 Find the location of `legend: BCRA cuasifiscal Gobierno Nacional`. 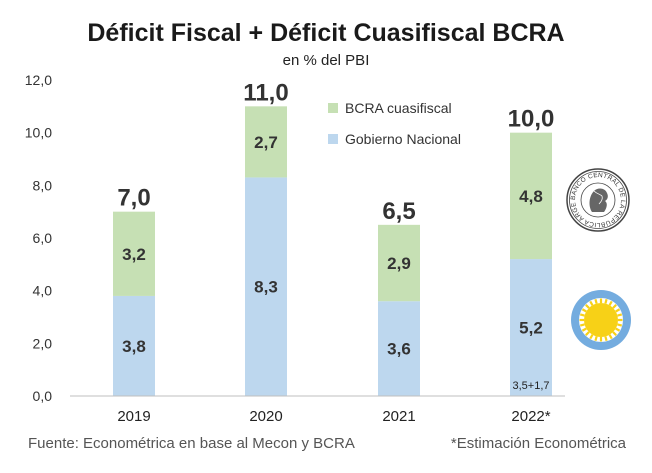

legend: BCRA cuasifiscal Gobierno Nacional is located at coordinates (394, 123).